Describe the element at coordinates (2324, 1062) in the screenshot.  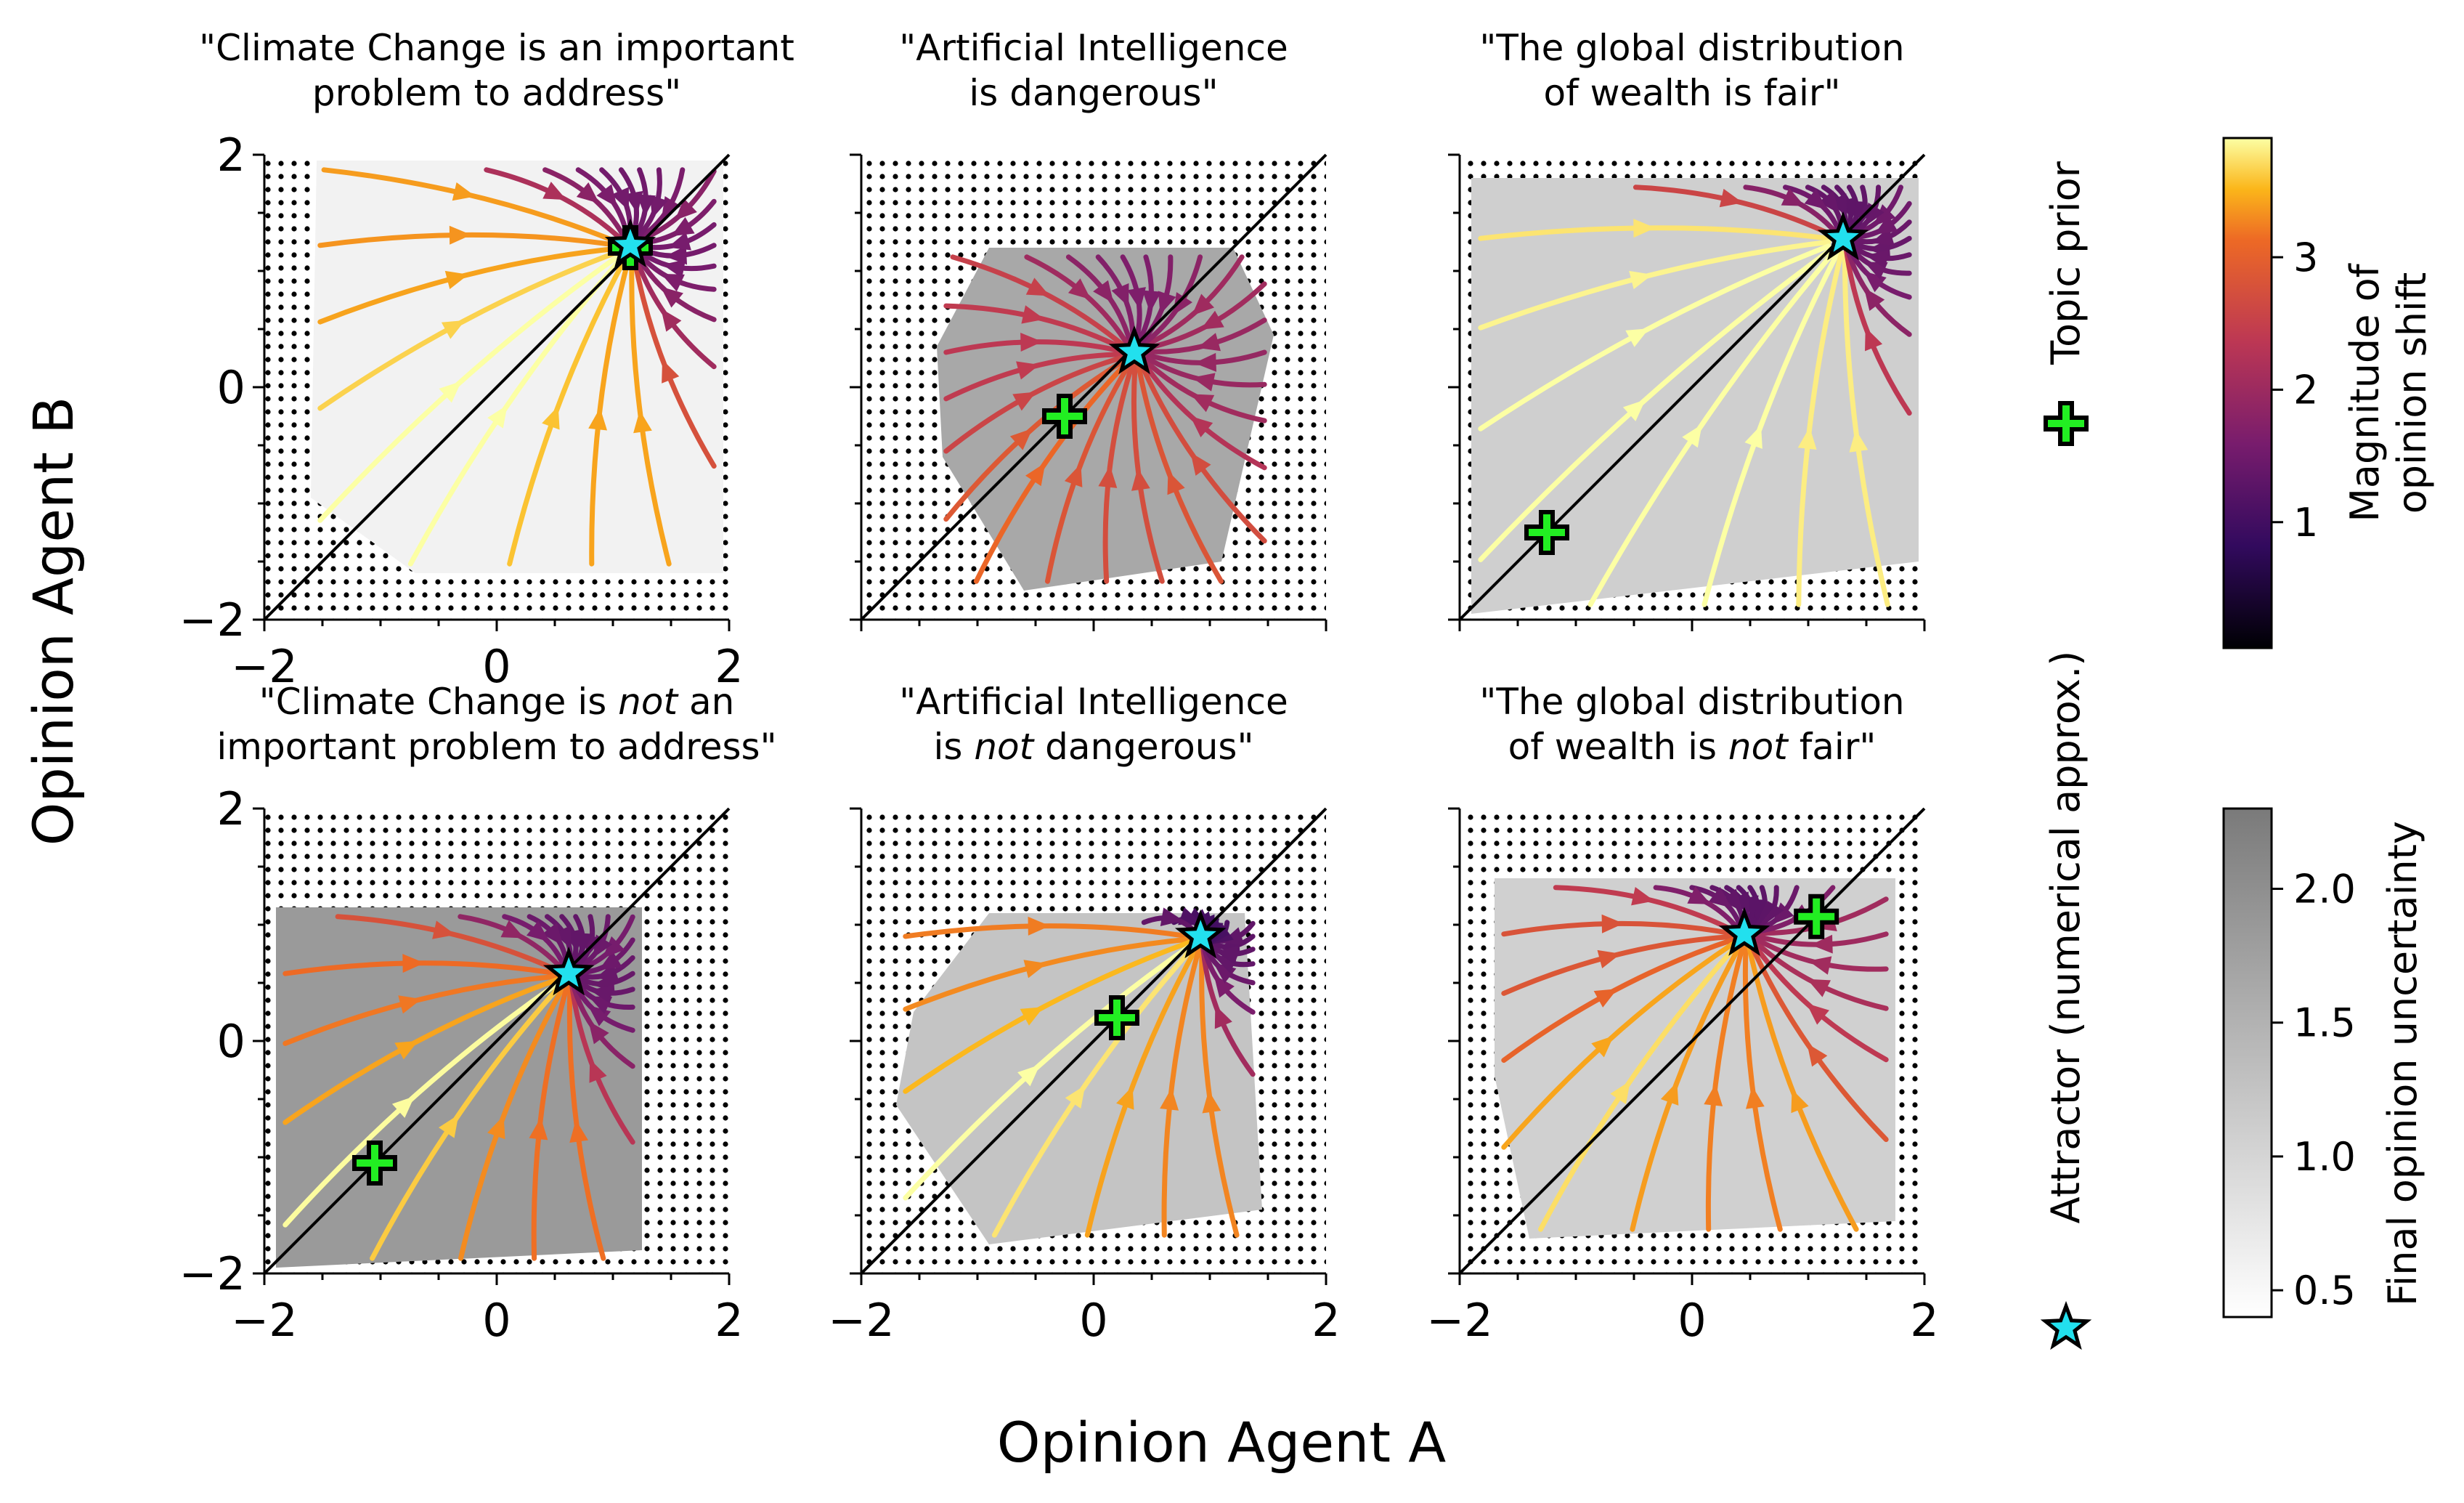
I see `colorbar-uncertainty: Final opinion uncertainty 0.5 1.0 1.5 2.0` at that location.